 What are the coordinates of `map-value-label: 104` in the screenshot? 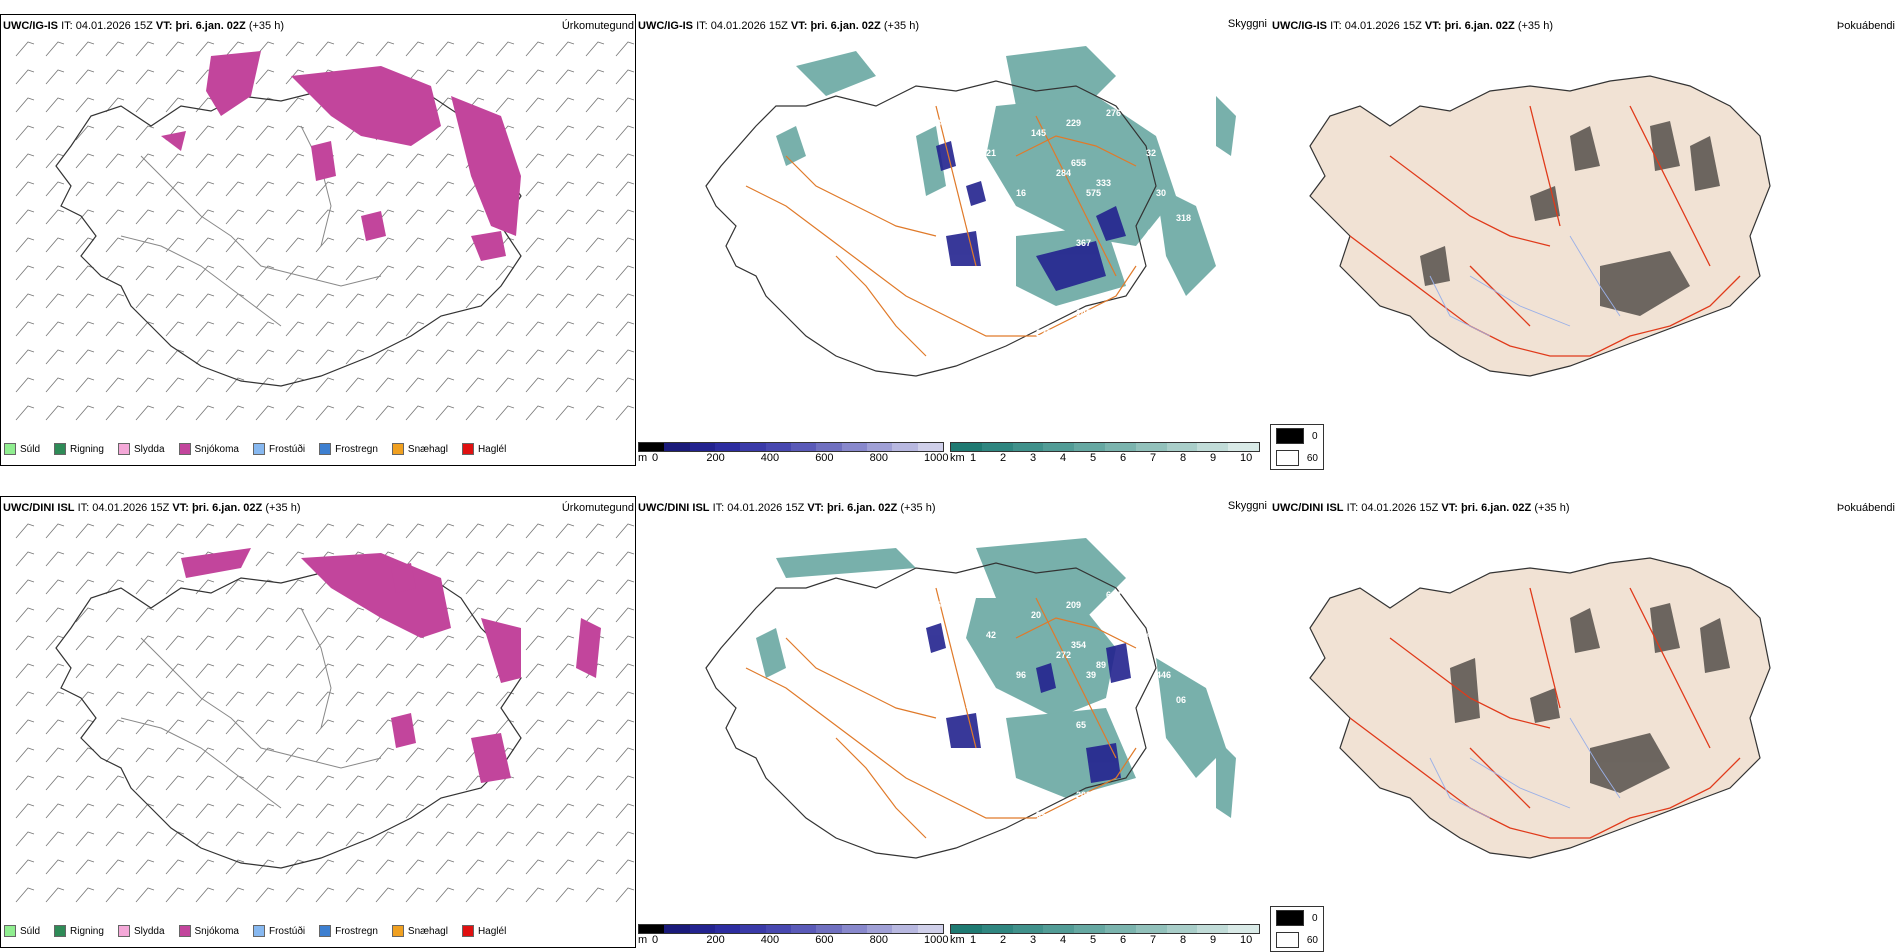 It's located at (1123, 313).